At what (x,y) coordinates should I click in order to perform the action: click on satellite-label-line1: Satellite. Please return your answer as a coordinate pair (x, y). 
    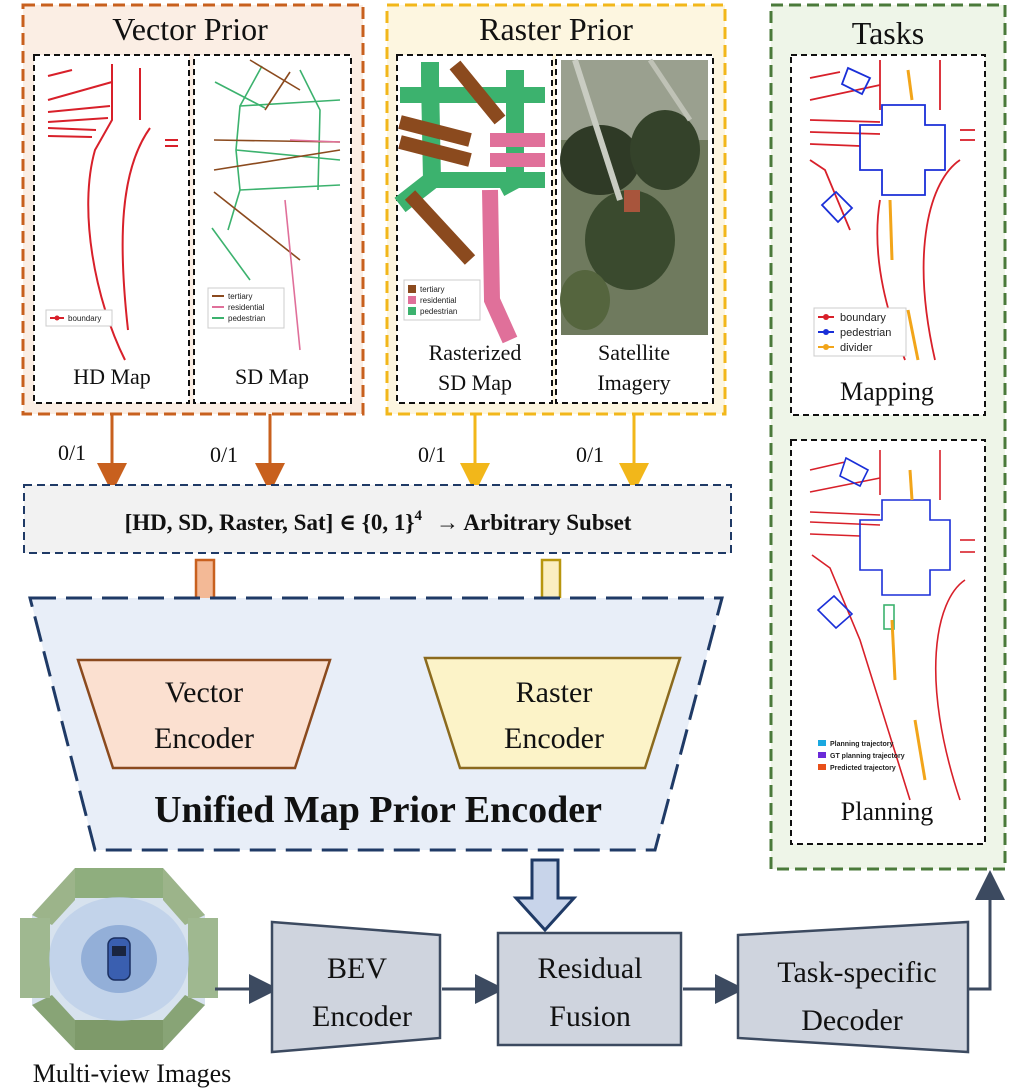
    Looking at the image, I should click on (634, 352).